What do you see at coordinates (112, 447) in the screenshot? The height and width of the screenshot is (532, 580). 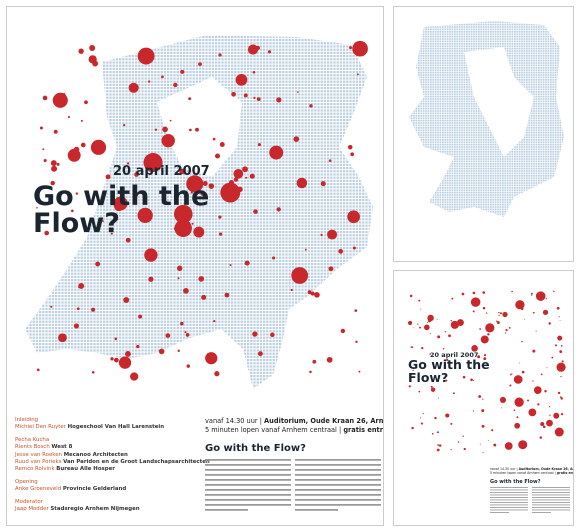 I see `speaker: Rients Bosch West 8` at bounding box center [112, 447].